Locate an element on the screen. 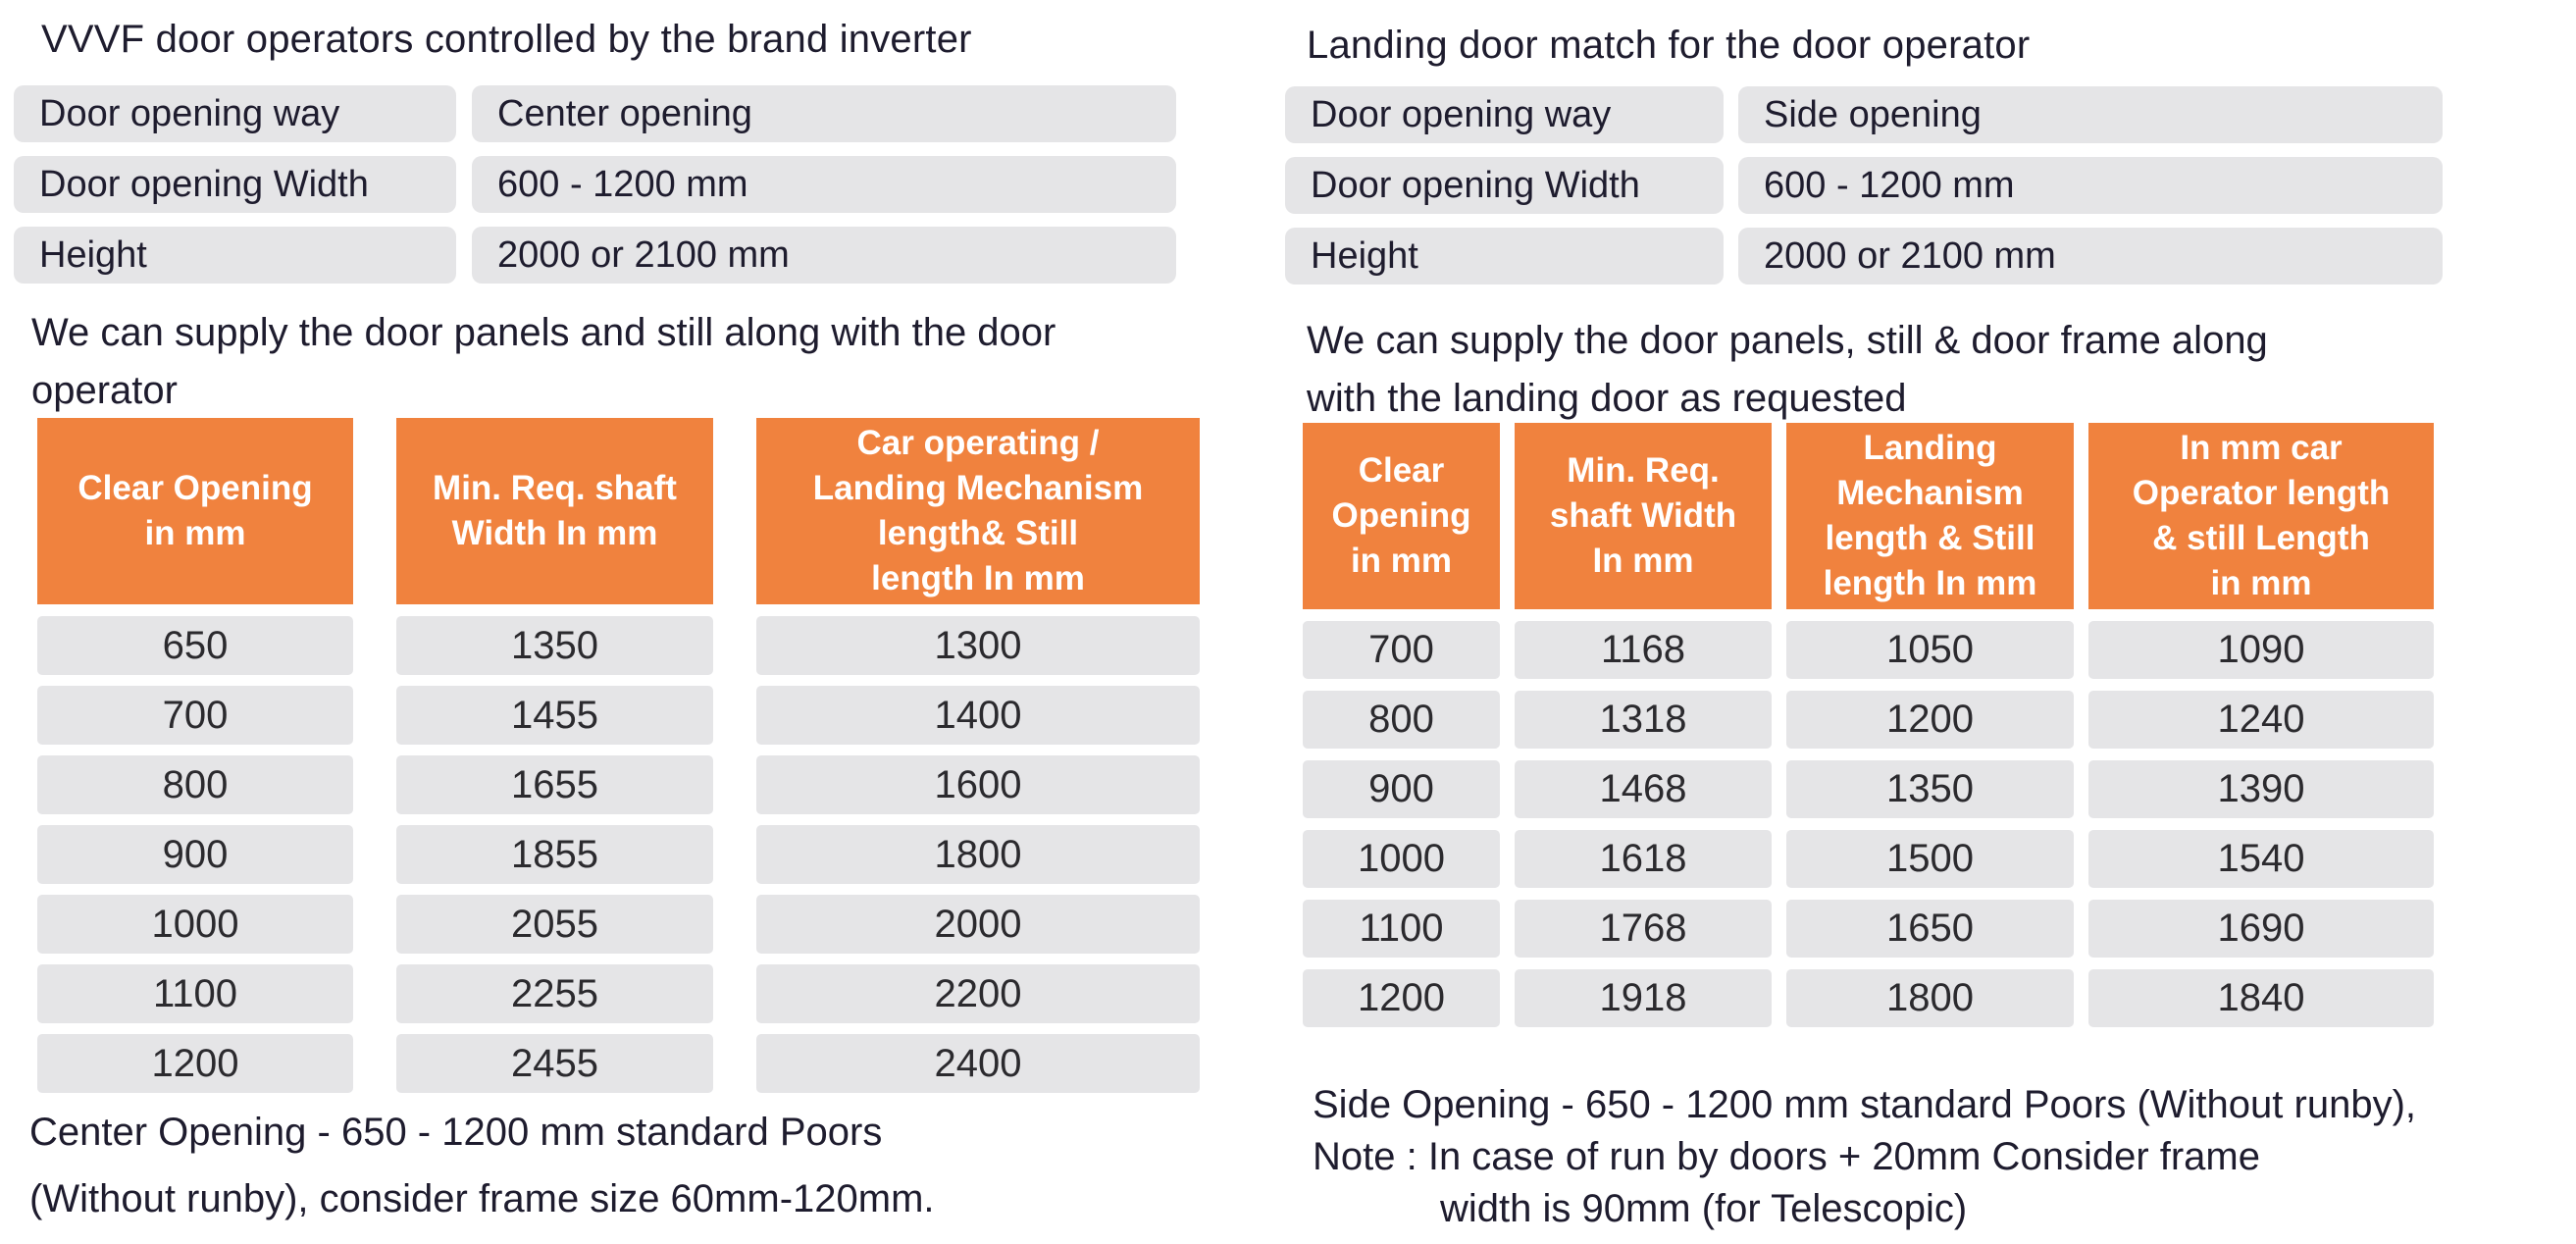 This screenshot has width=2576, height=1244. table-cell: 1500 is located at coordinates (1930, 859).